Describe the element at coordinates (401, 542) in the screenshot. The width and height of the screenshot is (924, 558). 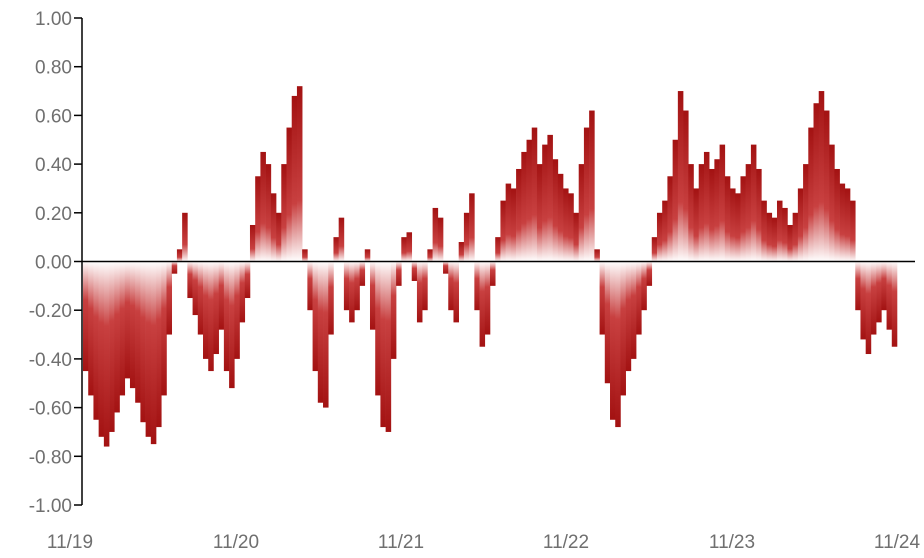
I see `x-tick-label: 11/21` at that location.